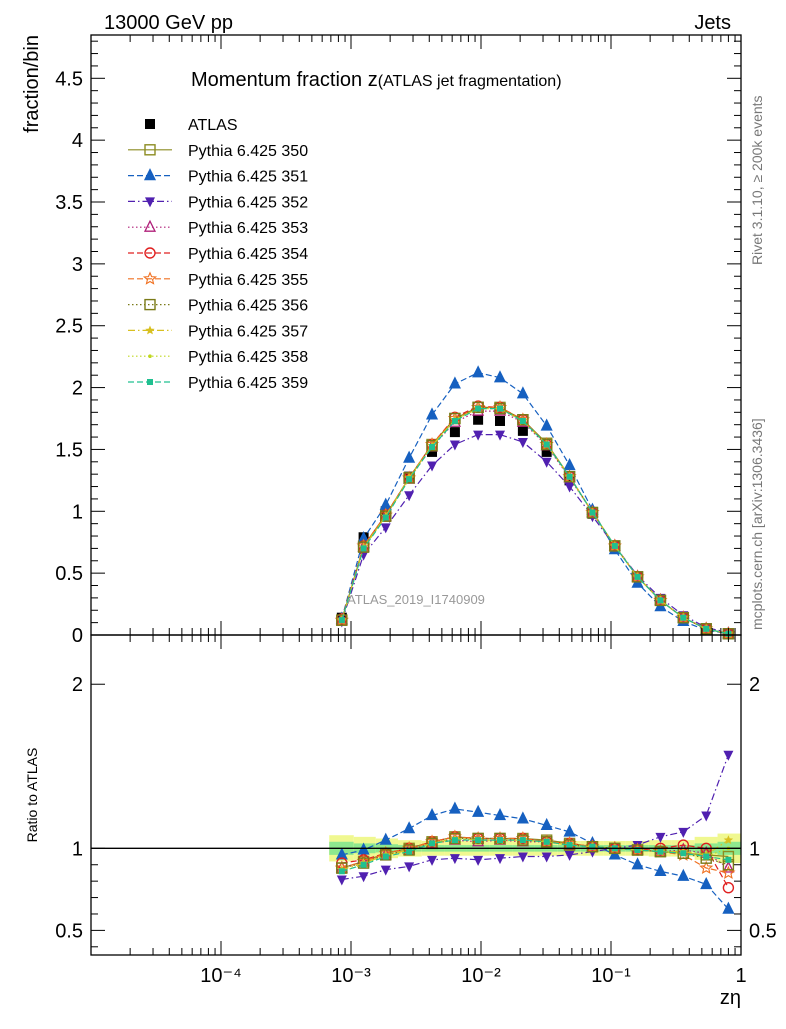 Image resolution: width=786 pixels, height=1029 pixels. Describe the element at coordinates (470, 81) in the screenshot. I see `title-suffix: (ATLAS jet fragmentation)` at that location.